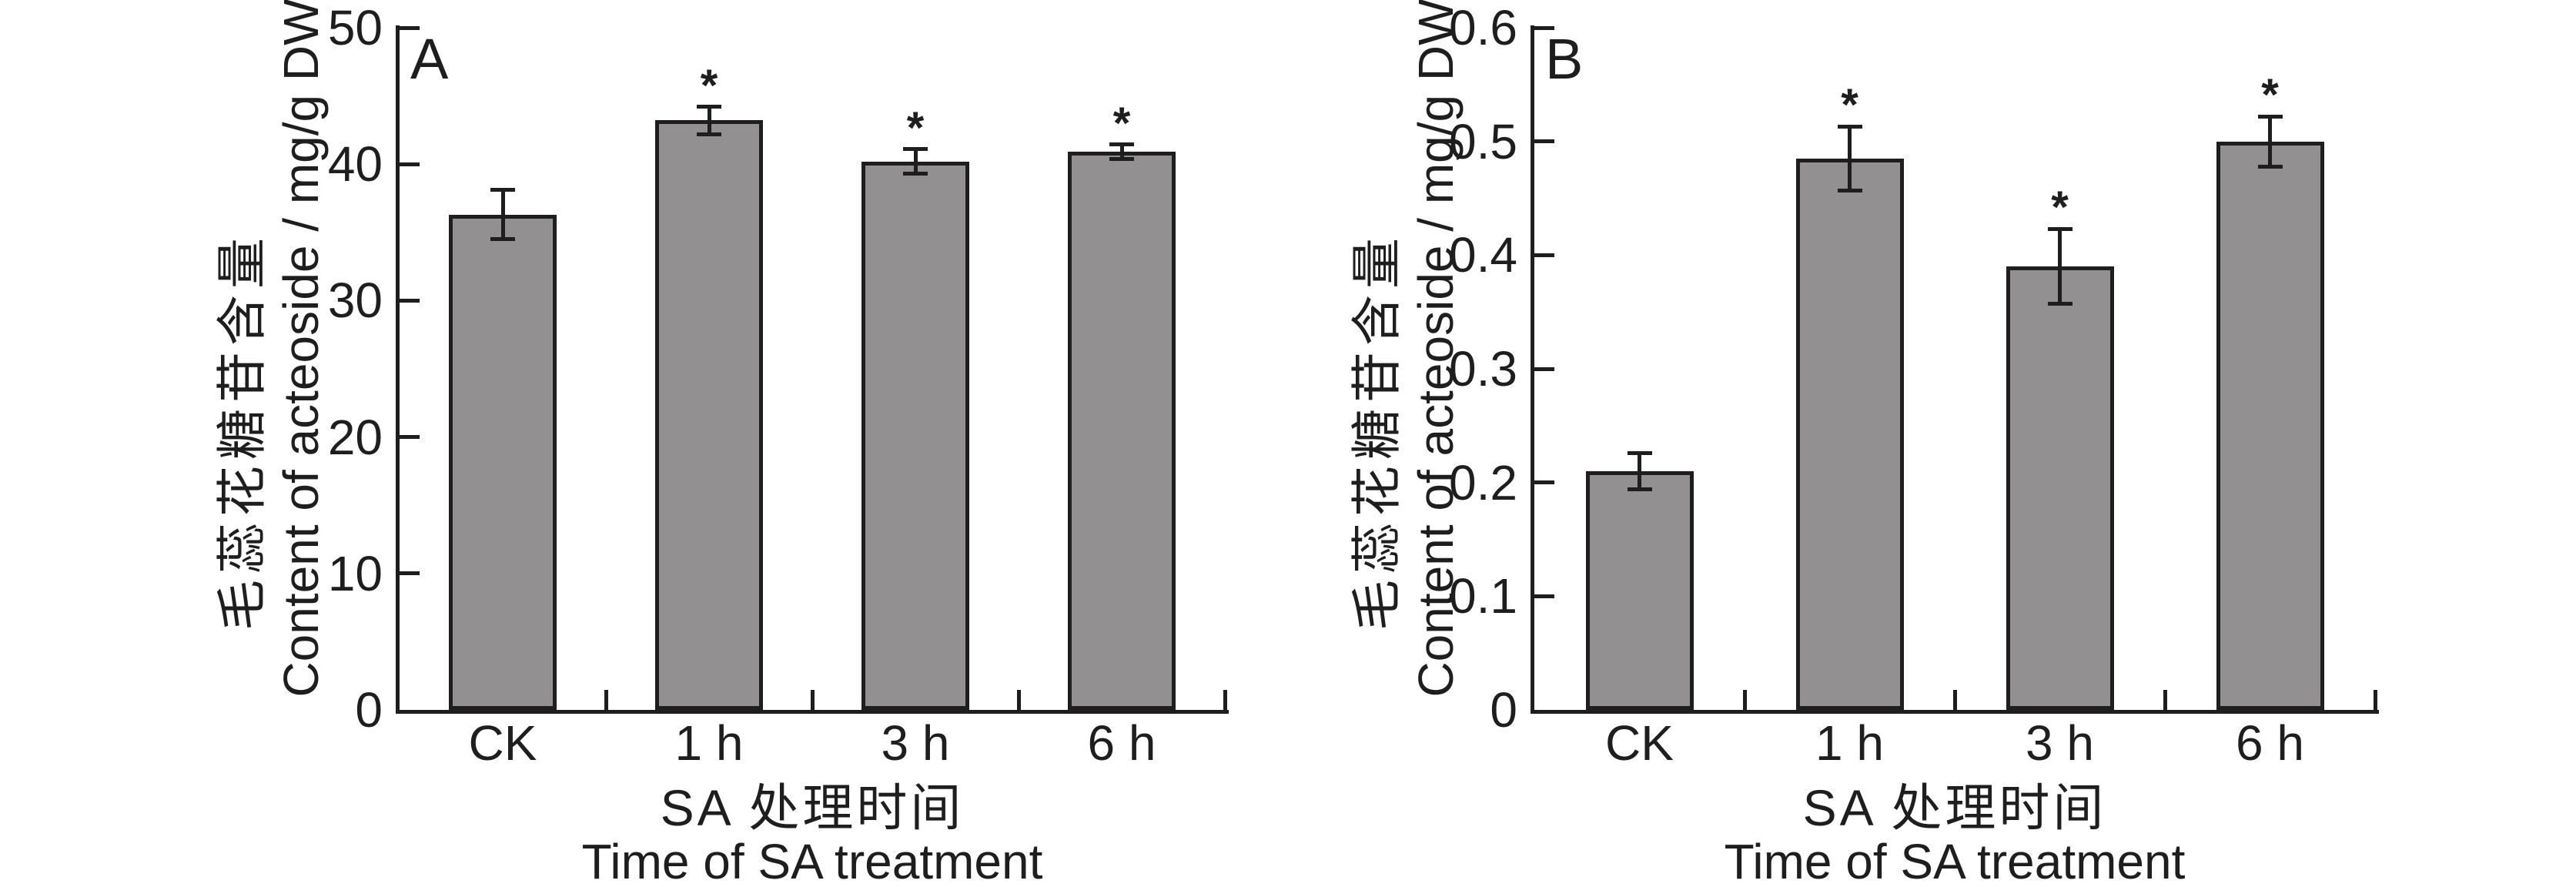  Describe the element at coordinates (1483, 596) in the screenshot. I see `y-tick-label: 0.1` at that location.